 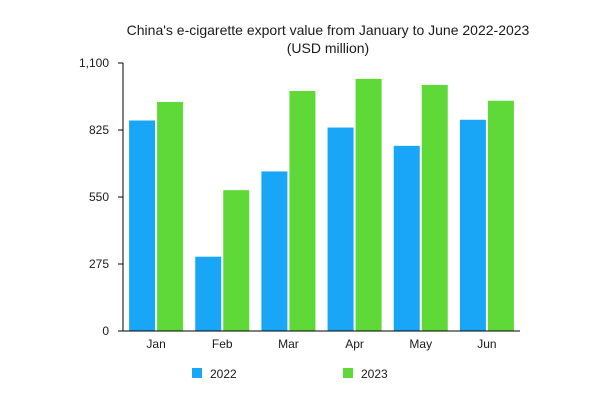 What do you see at coordinates (99, 130) in the screenshot?
I see `y-tick-label: 825` at bounding box center [99, 130].